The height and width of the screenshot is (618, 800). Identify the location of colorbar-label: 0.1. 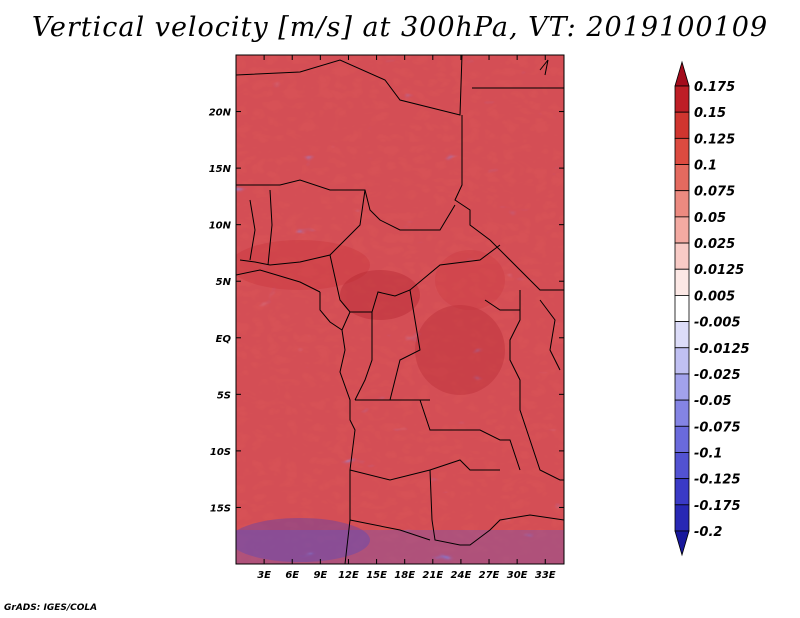
(705, 166).